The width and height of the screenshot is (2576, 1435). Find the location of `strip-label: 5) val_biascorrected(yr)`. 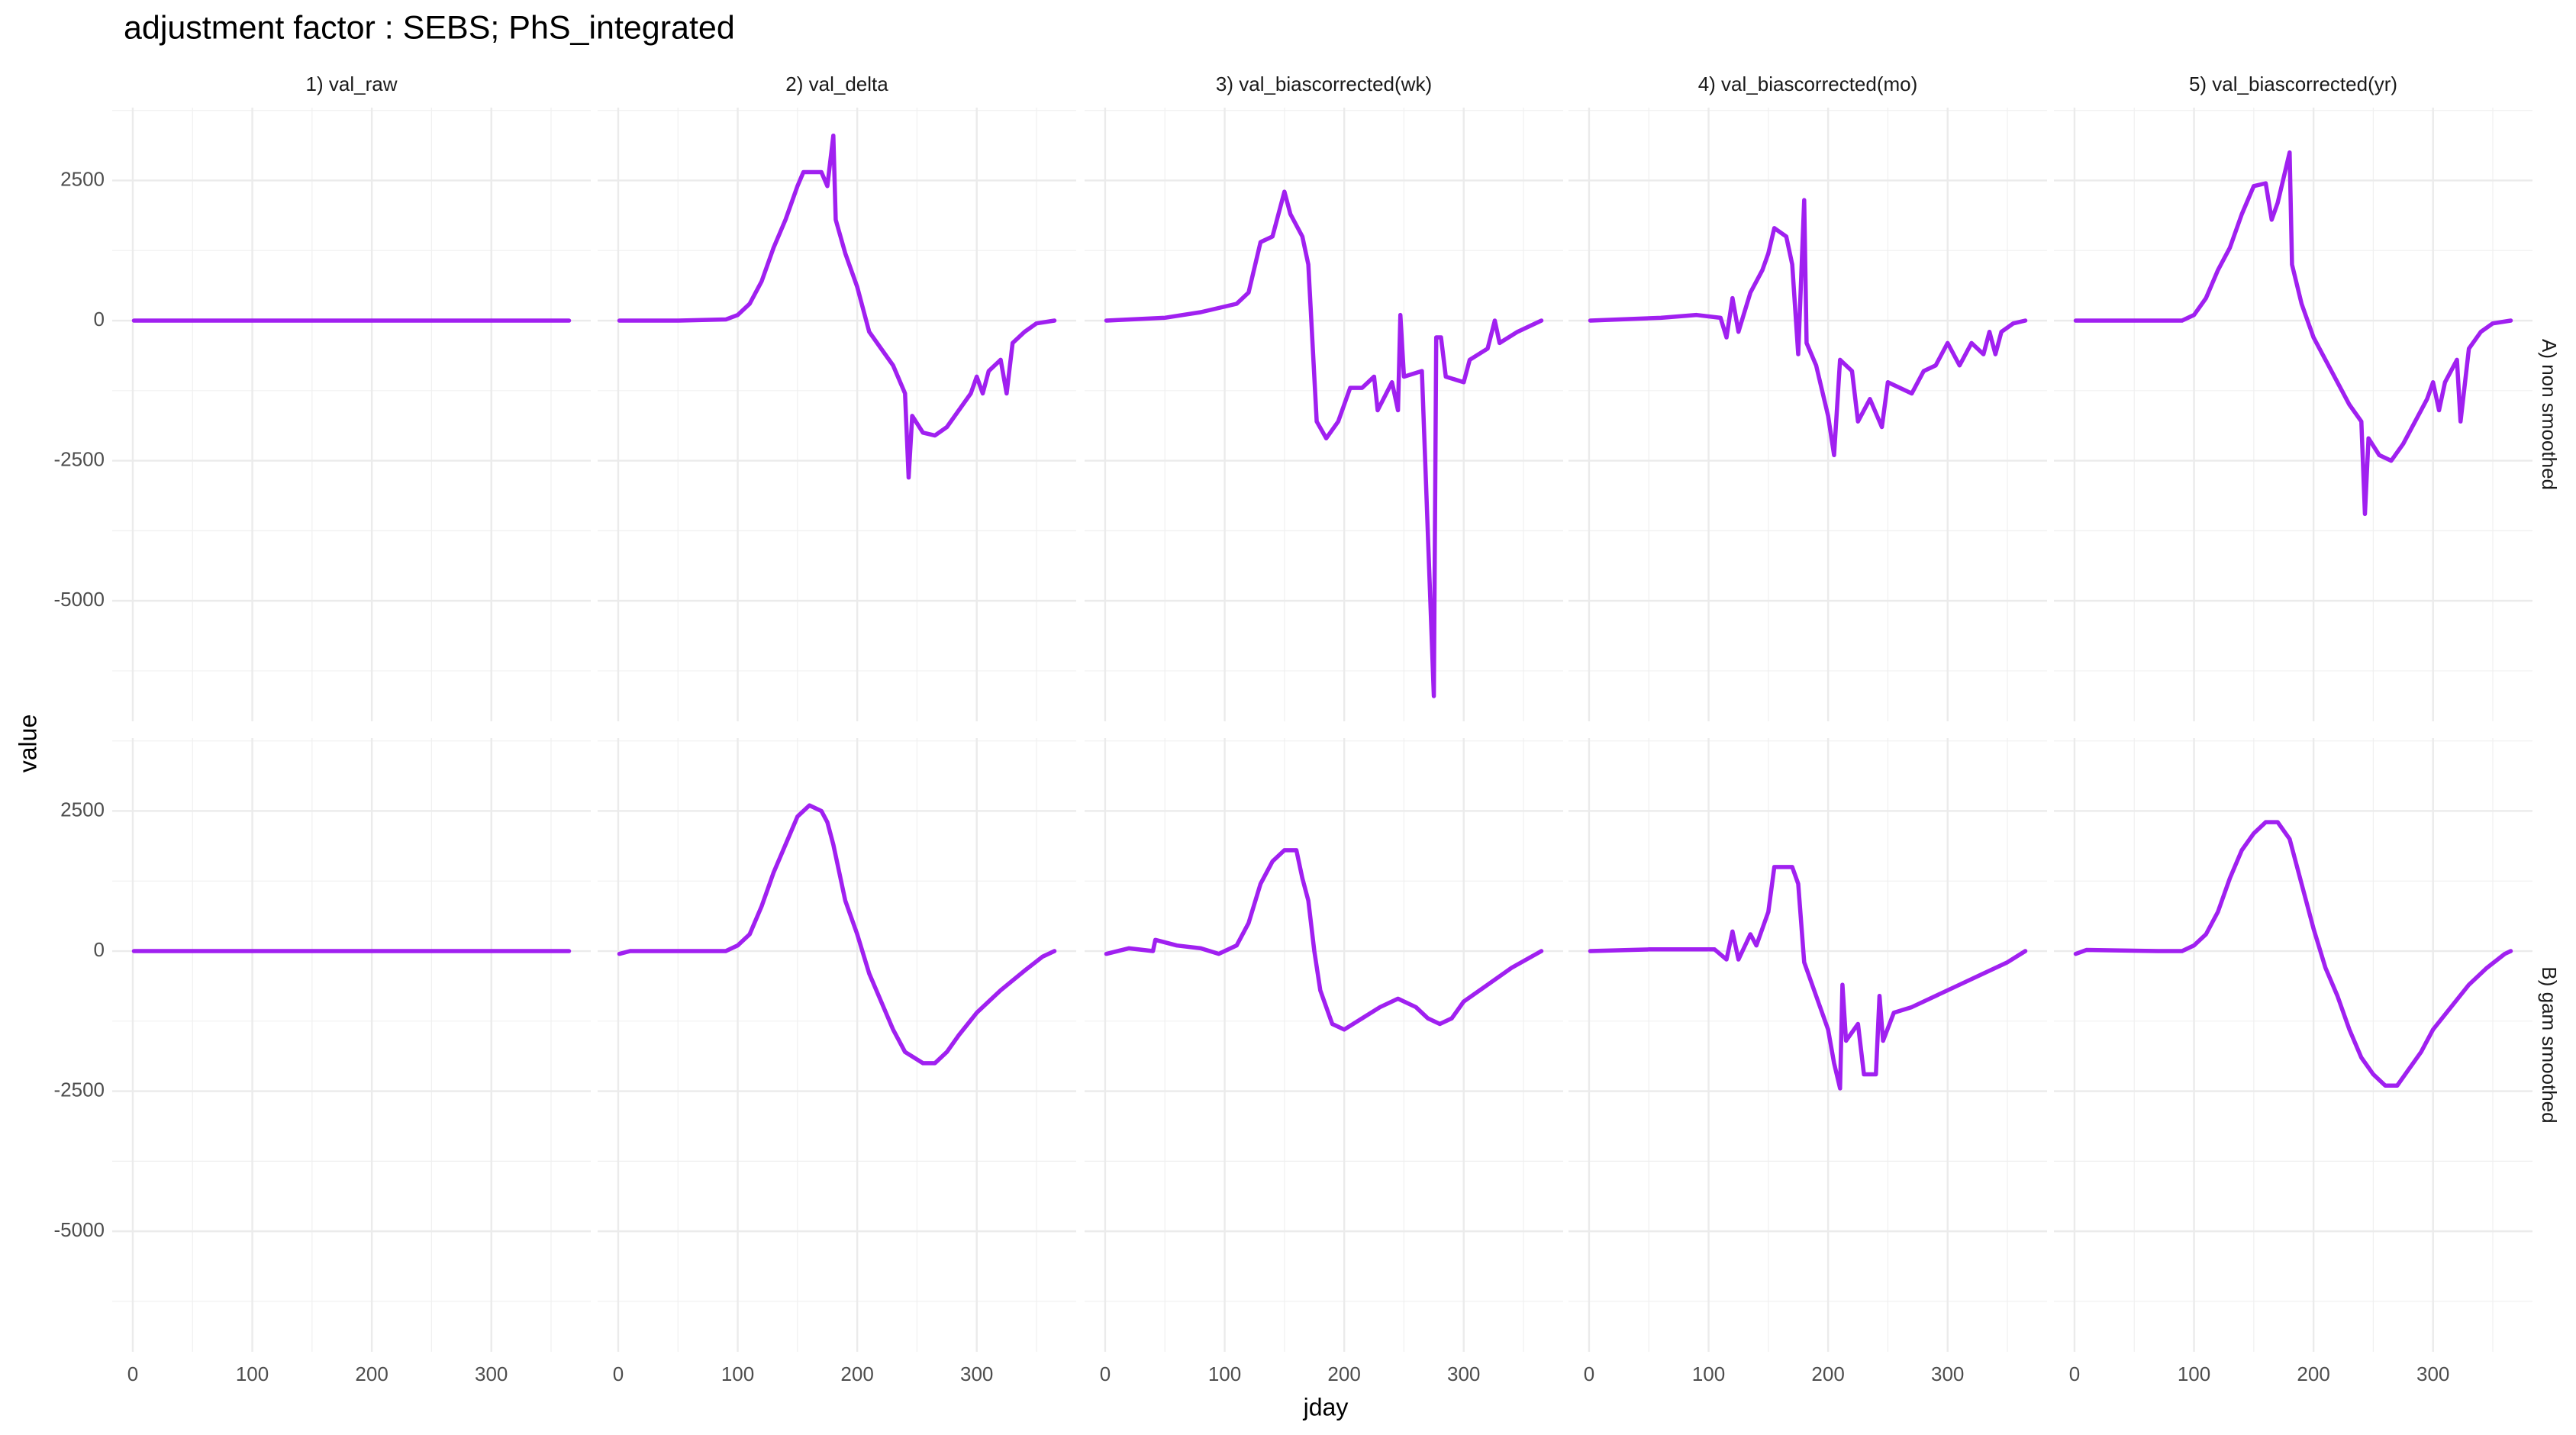

strip-label: 5) val_biascorrected(yr) is located at coordinates (2293, 84).